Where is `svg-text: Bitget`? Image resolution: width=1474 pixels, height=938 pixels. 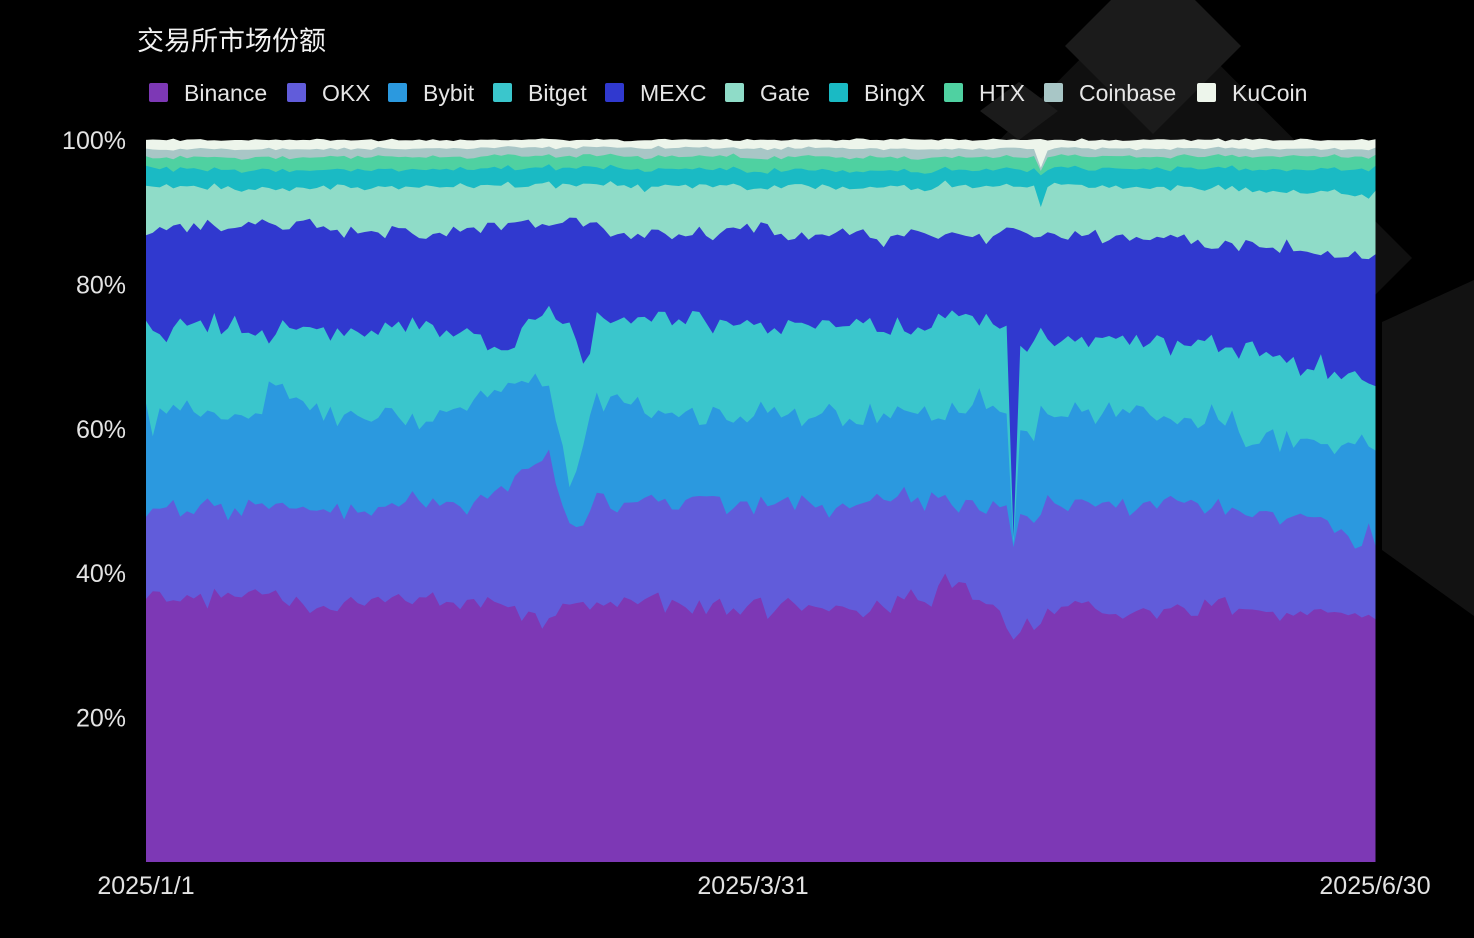 svg-text: Bitget is located at coordinates (557, 93).